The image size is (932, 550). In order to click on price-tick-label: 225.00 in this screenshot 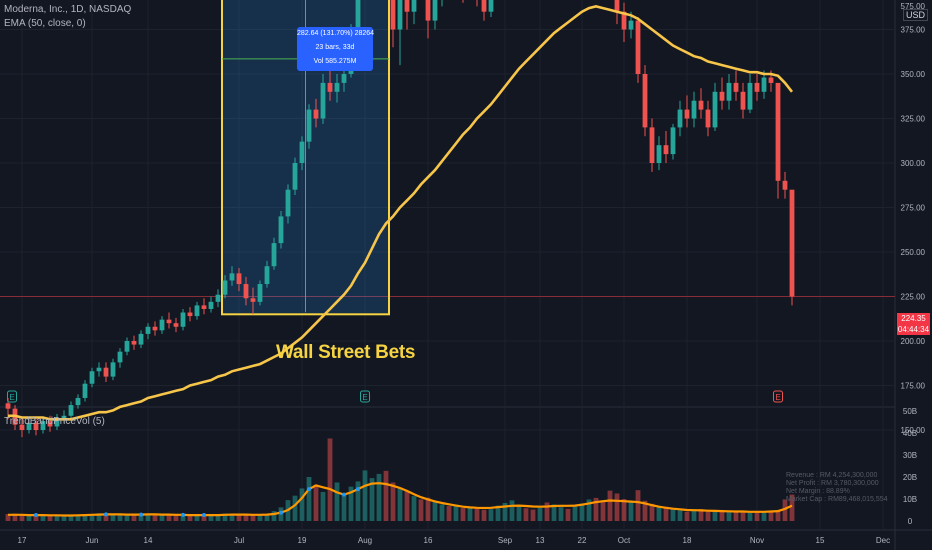, I will do `click(913, 297)`.